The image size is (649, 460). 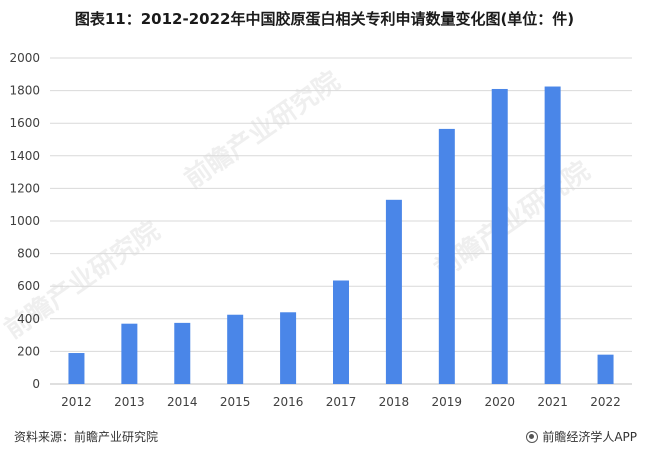 What do you see at coordinates (605, 369) in the screenshot?
I see `bar-2022` at bounding box center [605, 369].